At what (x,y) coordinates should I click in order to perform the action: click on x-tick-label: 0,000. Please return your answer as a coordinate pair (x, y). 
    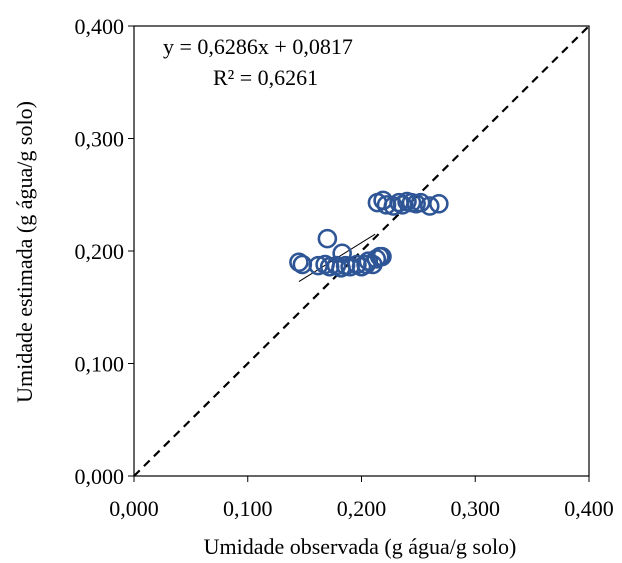
    Looking at the image, I should click on (134, 508).